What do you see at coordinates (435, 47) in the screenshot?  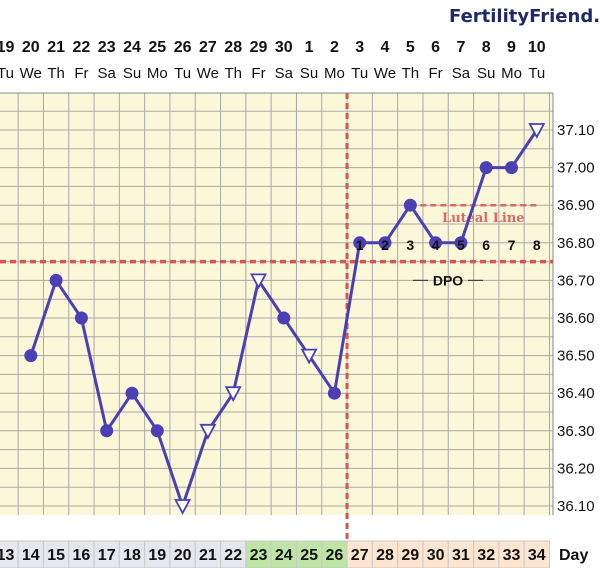 I see `date-label: 6` at bounding box center [435, 47].